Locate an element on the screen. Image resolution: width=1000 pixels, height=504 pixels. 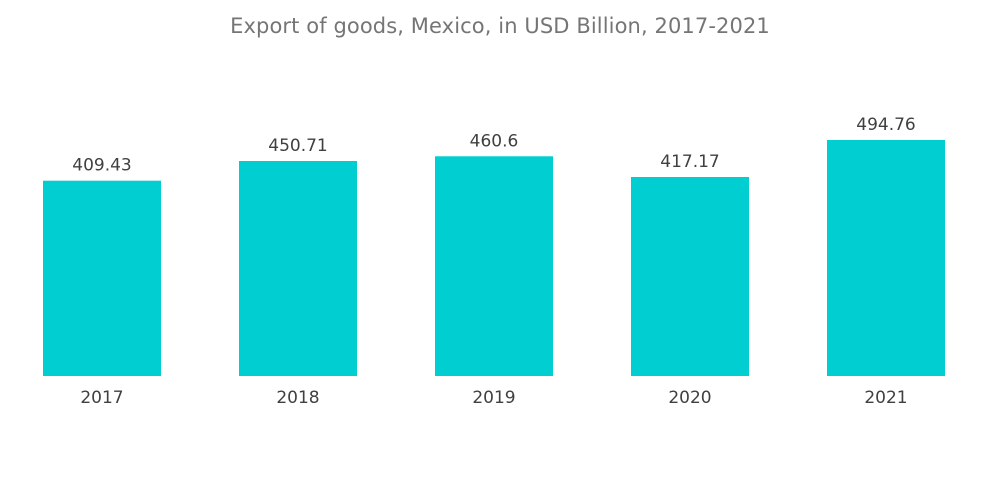
x-tick-2020: 2020 is located at coordinates (689, 398).